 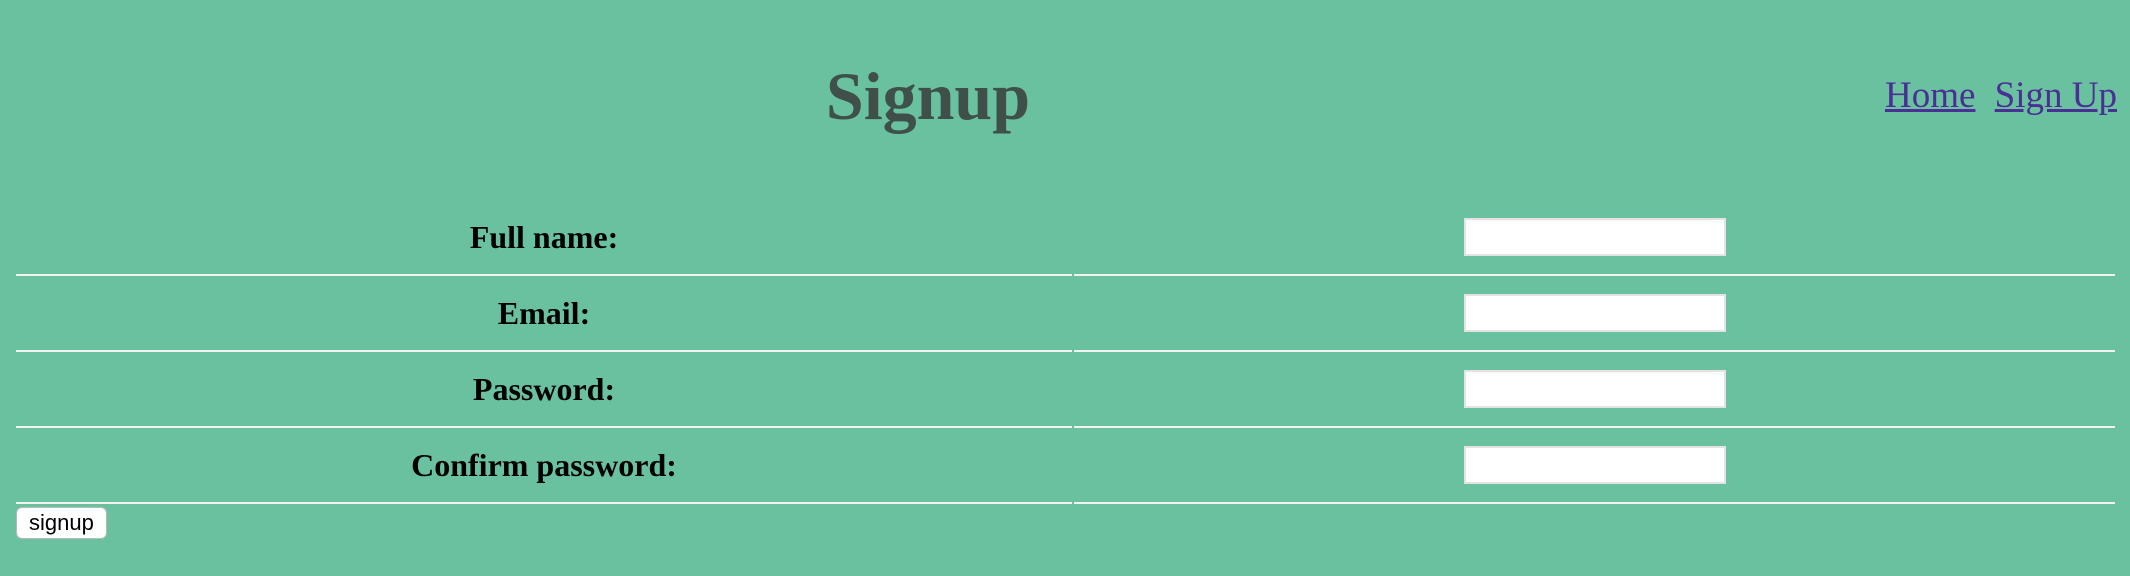 I want to click on password-input, so click(x=1594, y=389).